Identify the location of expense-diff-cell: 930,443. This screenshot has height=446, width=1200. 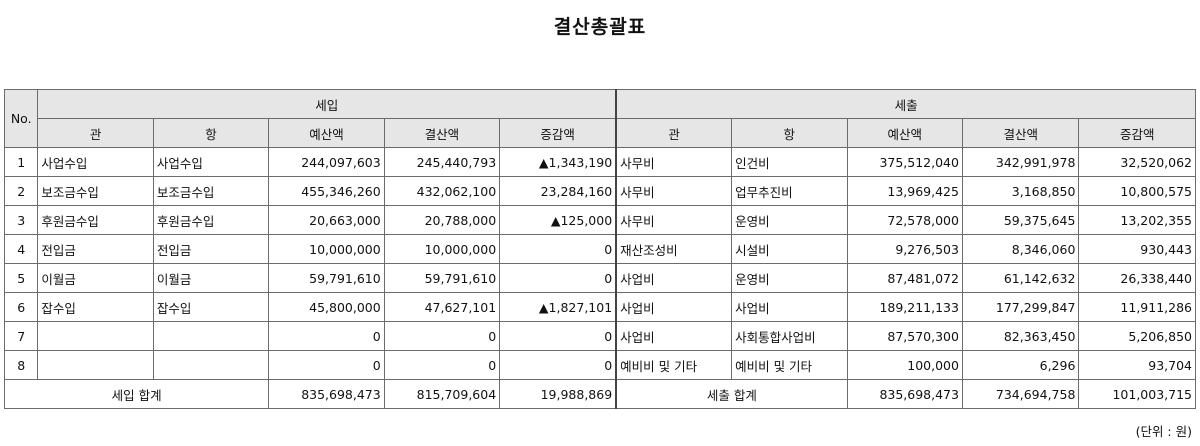
(1137, 249).